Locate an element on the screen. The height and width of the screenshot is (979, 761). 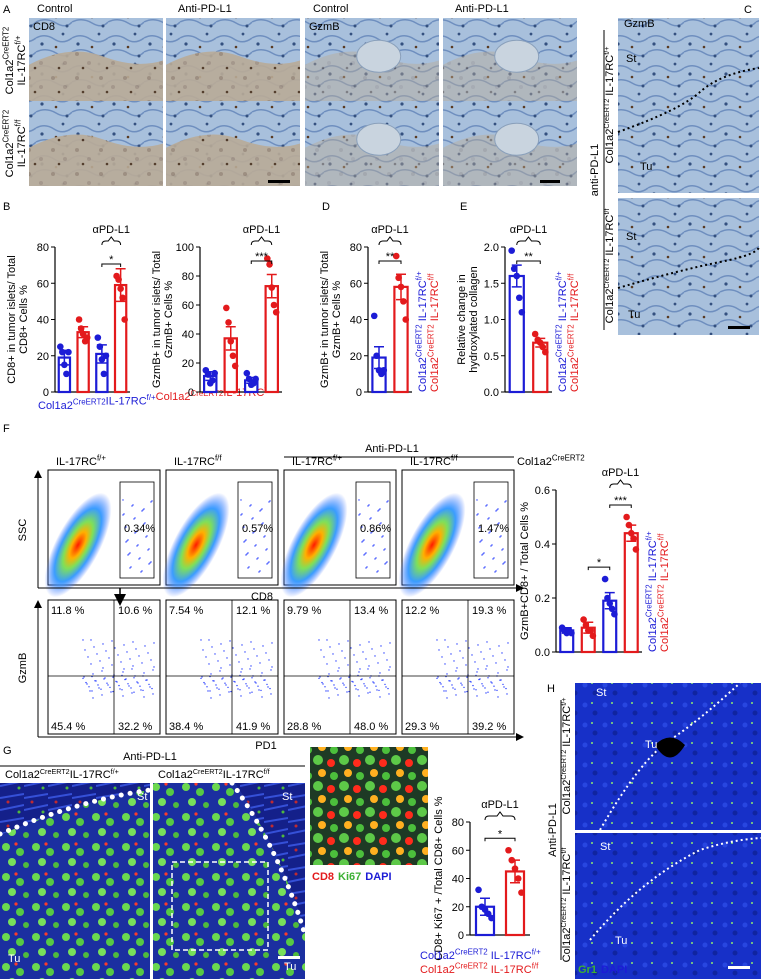
micrograph is located at coordinates (668, 906).